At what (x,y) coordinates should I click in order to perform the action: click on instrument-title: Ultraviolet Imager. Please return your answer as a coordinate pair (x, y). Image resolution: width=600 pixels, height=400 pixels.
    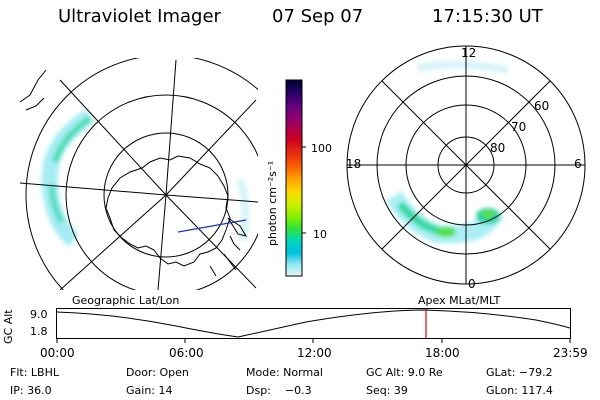
    Looking at the image, I should click on (139, 16).